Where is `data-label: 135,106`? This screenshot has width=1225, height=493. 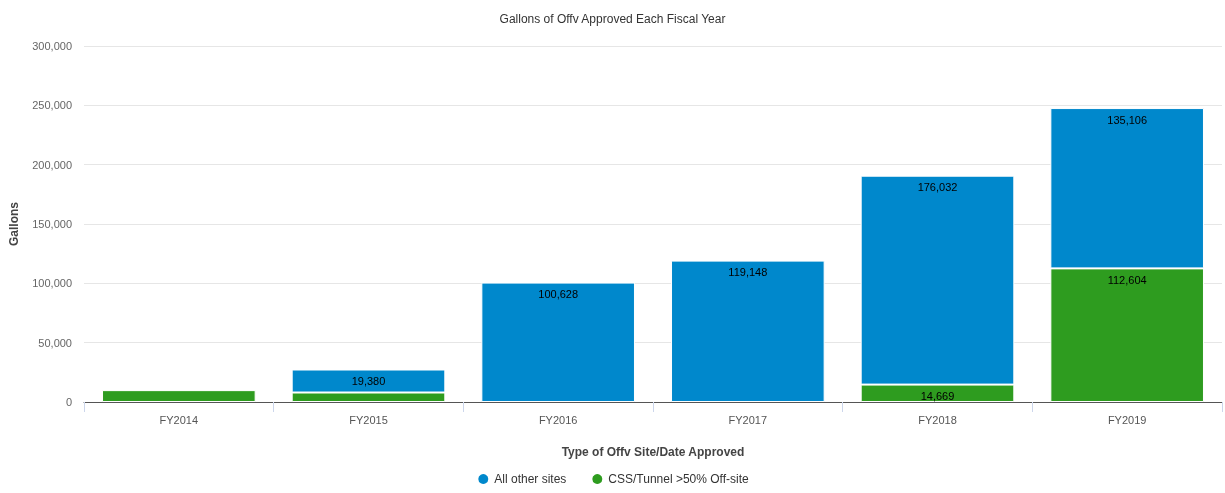
data-label: 135,106 is located at coordinates (1127, 119).